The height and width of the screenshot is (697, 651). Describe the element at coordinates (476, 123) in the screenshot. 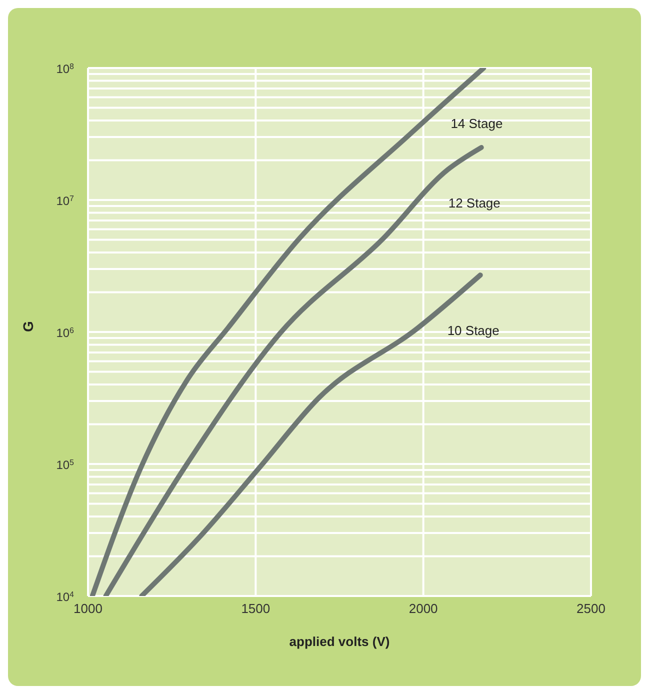

I see `series-label: 14 Stage` at that location.